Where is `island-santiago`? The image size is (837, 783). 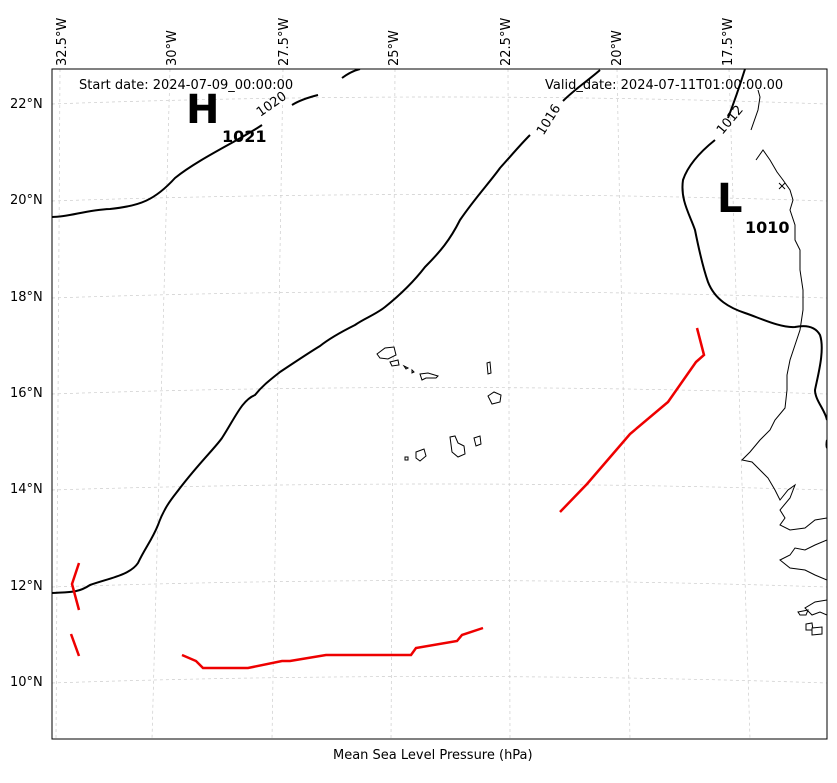 island-santiago is located at coordinates (457, 446).